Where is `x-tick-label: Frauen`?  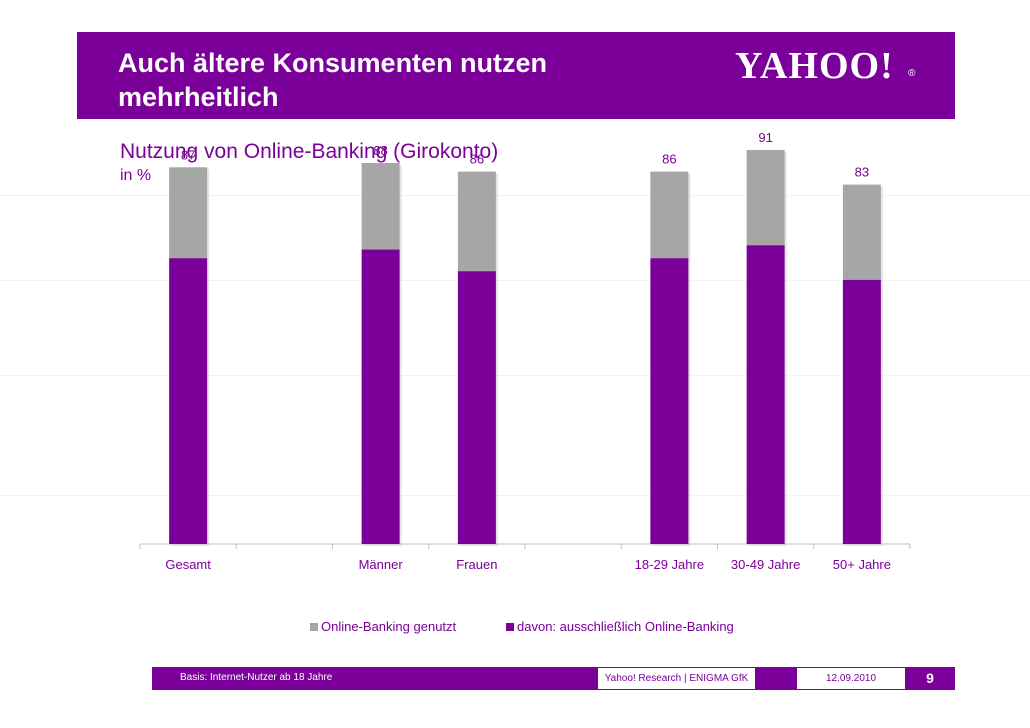 x-tick-label: Frauen is located at coordinates (476, 564).